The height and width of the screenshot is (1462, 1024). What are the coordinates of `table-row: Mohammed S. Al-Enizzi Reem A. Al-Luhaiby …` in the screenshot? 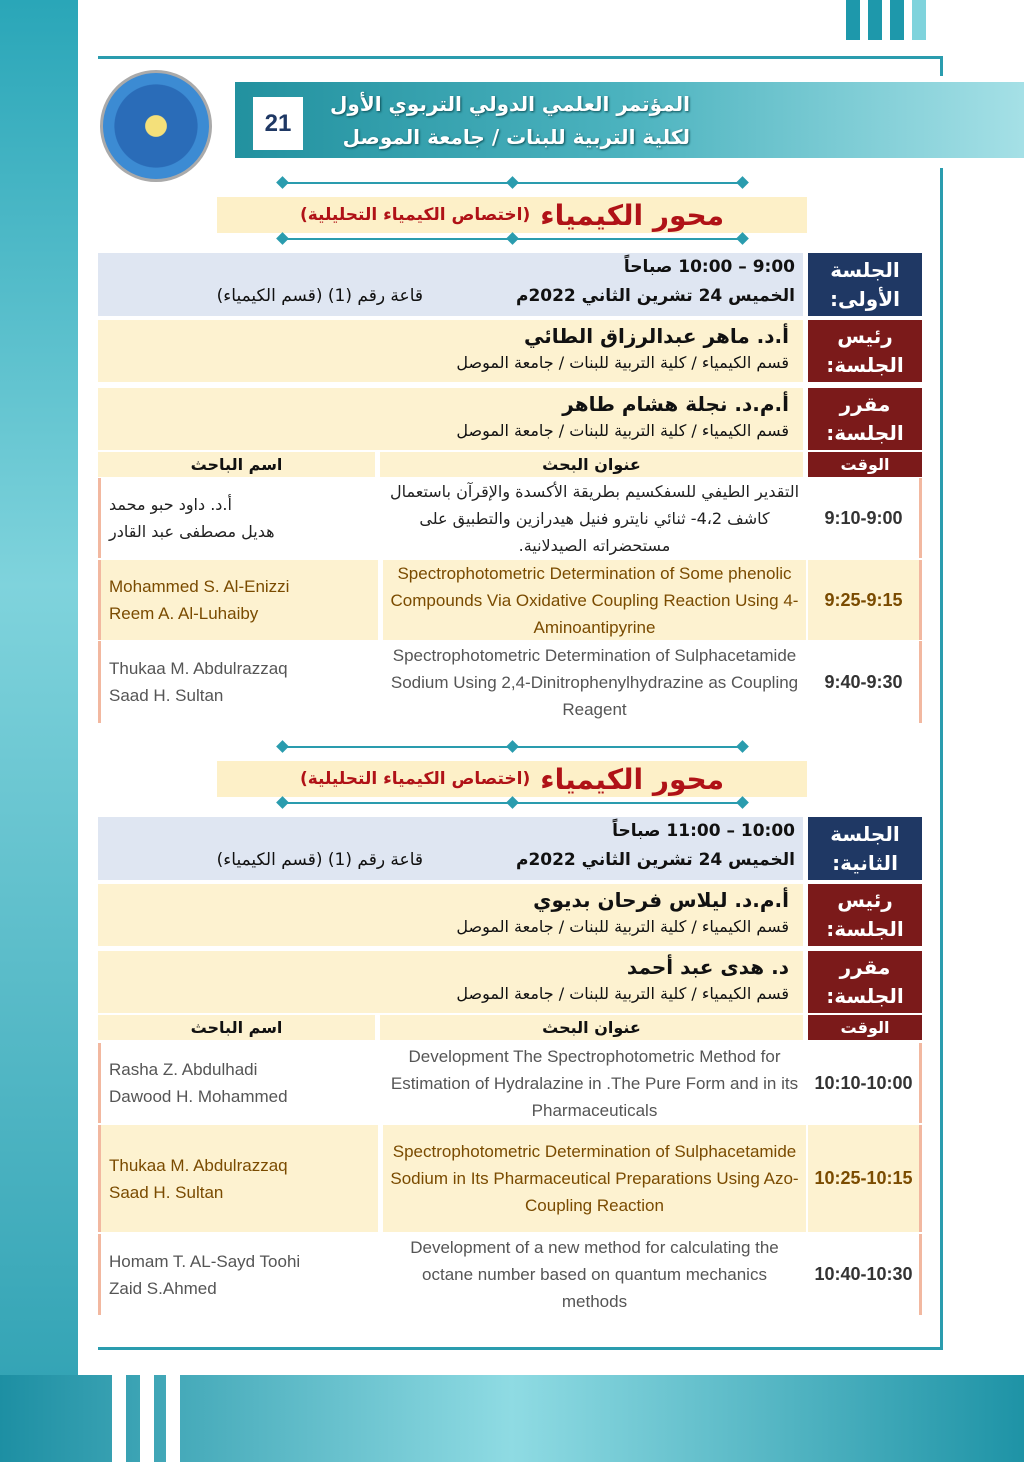 It's located at (510, 600).